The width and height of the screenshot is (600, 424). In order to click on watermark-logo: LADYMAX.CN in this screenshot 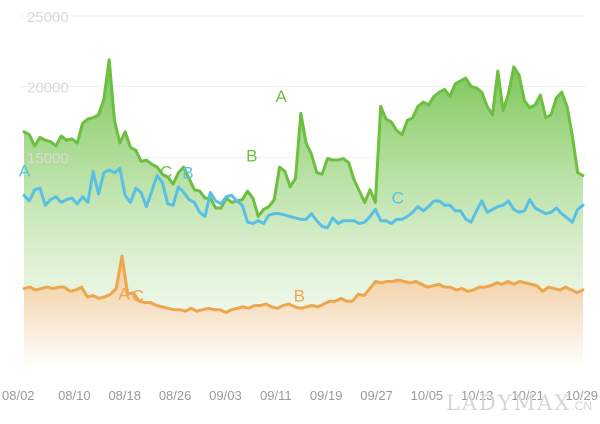, I will do `click(519, 403)`.